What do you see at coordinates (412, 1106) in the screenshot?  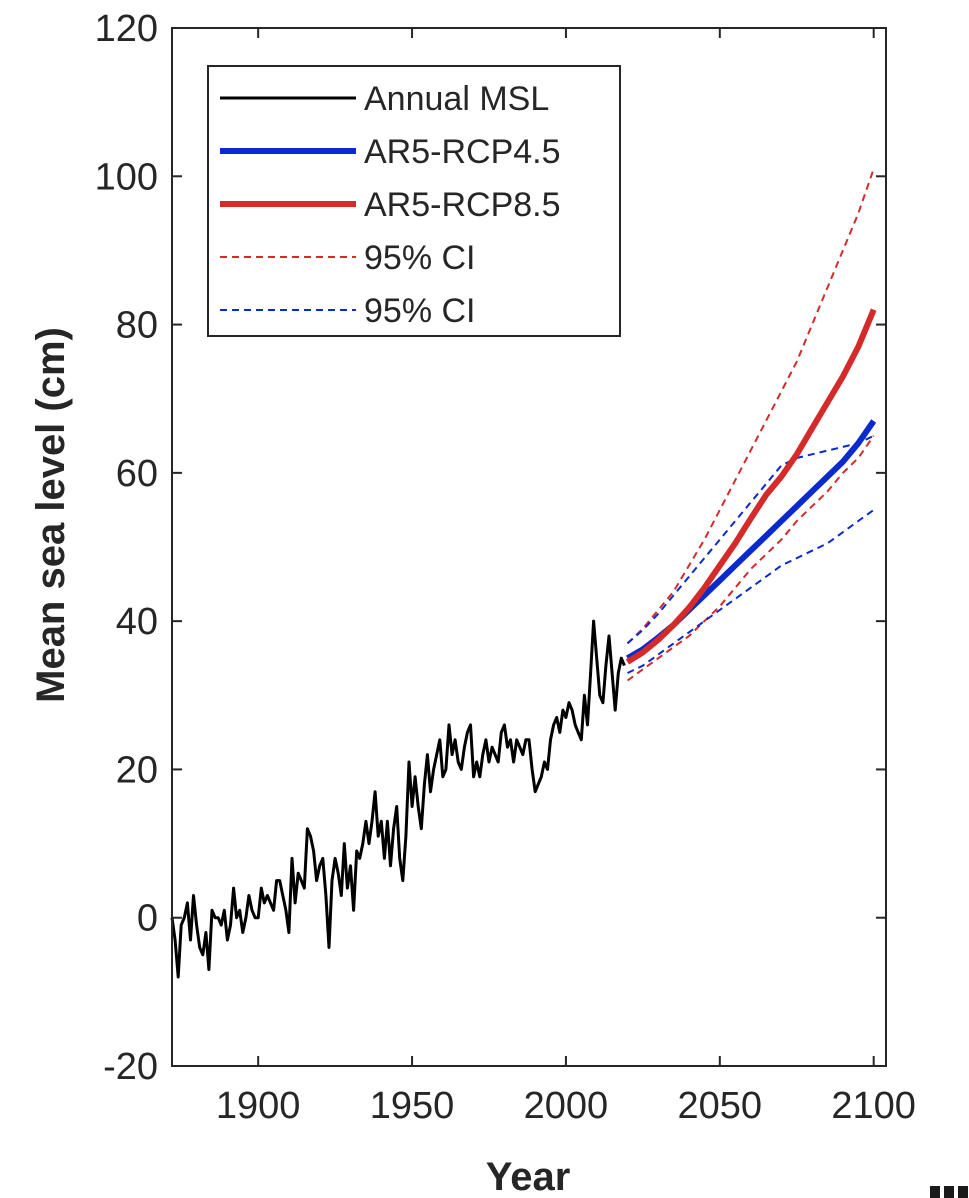 I see `x-tick-label: 1950` at bounding box center [412, 1106].